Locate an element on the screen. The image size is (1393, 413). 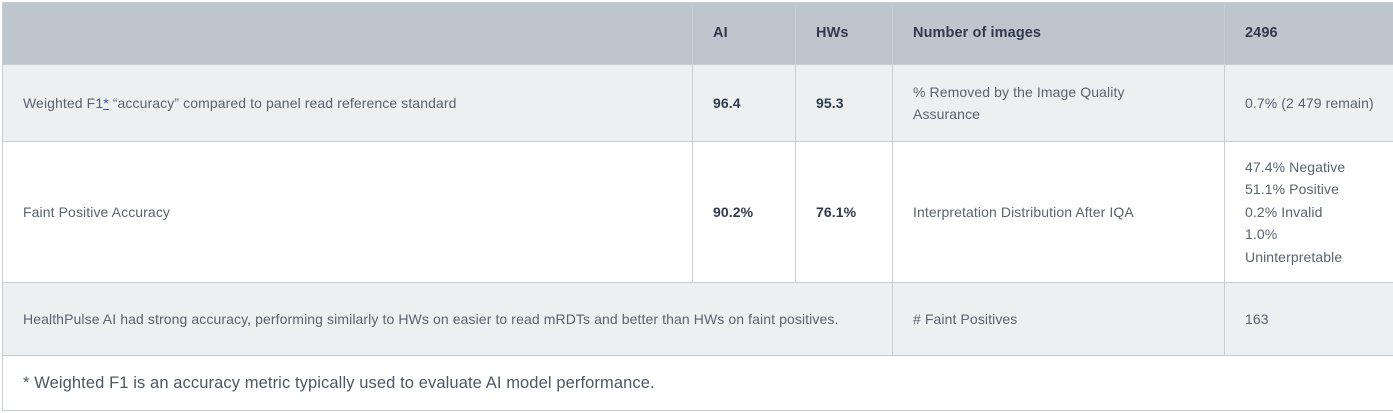
header-hws: HWs is located at coordinates (844, 34).